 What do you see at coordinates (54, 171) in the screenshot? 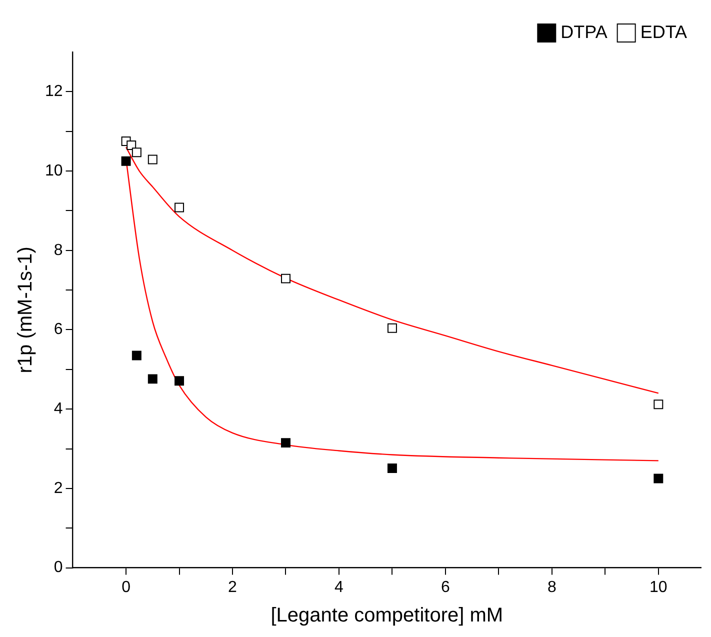
I see `y-tick-label: 10` at bounding box center [54, 171].